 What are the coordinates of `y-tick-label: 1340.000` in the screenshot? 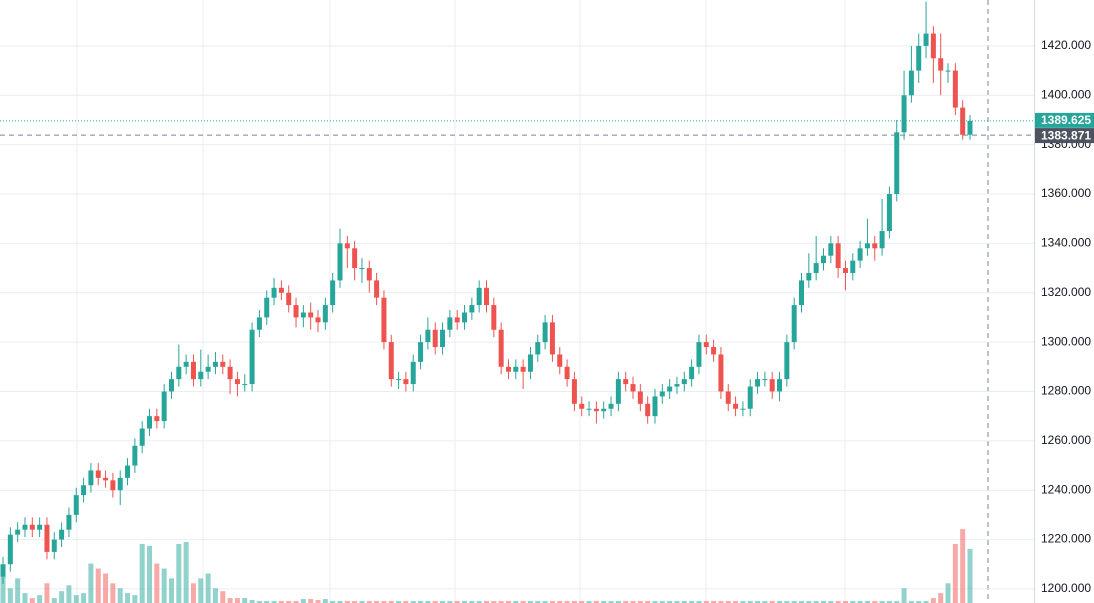 It's located at (1066, 243).